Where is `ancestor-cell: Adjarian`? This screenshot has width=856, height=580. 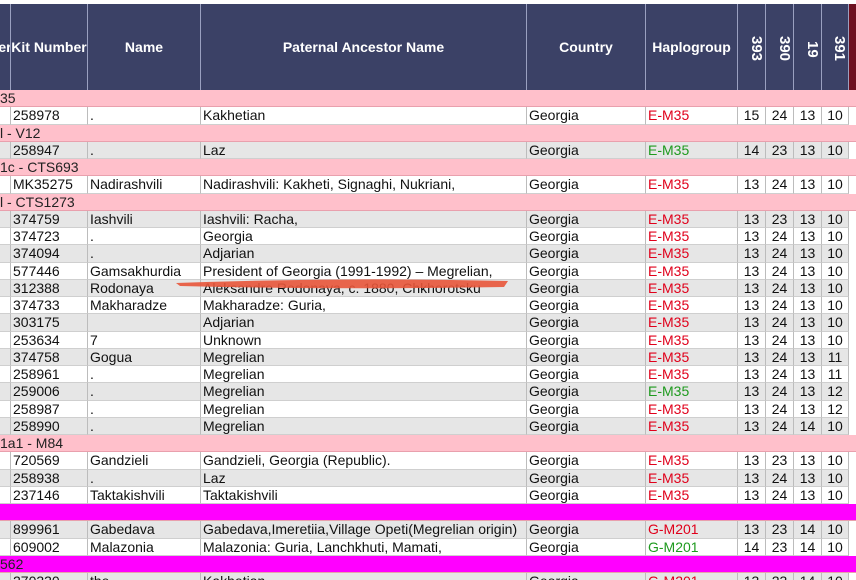
ancestor-cell: Adjarian is located at coordinates (364, 323).